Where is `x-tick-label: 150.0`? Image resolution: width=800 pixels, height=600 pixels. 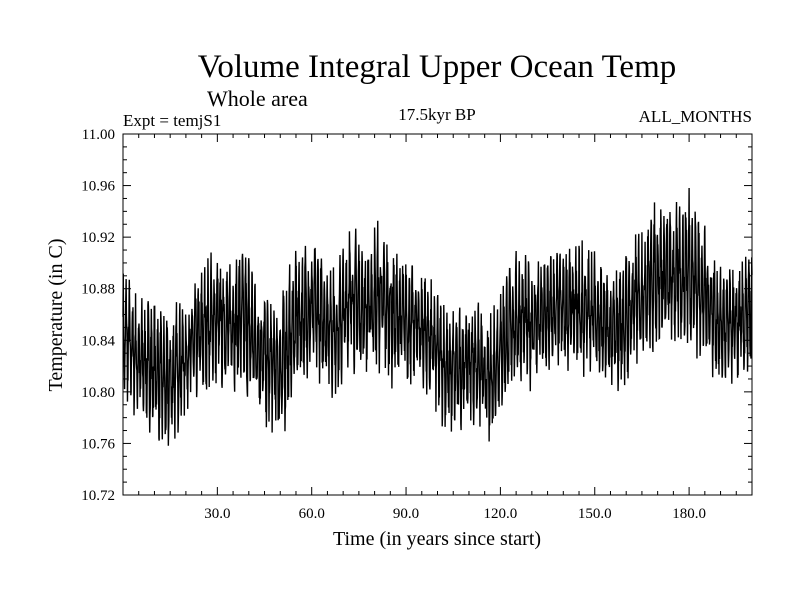 x-tick-label: 150.0 is located at coordinates (595, 514).